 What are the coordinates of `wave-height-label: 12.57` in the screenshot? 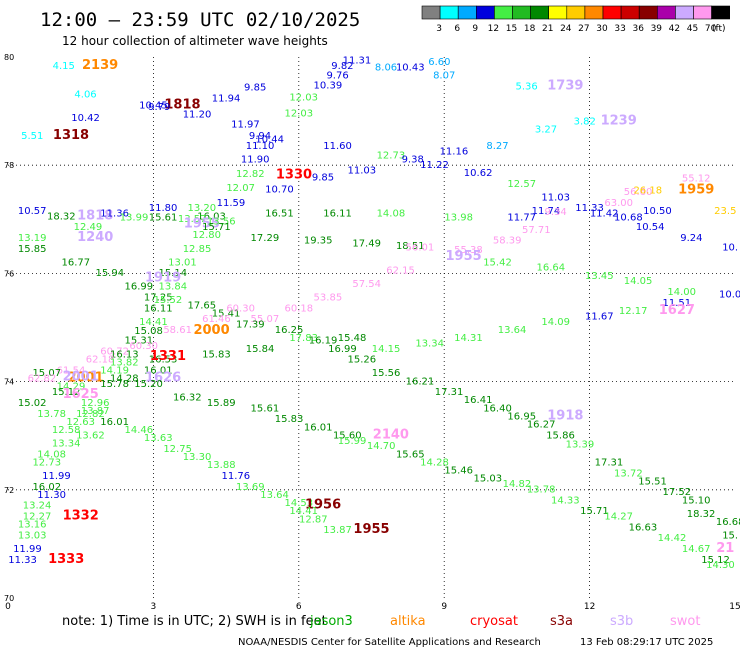 It's located at (521, 184).